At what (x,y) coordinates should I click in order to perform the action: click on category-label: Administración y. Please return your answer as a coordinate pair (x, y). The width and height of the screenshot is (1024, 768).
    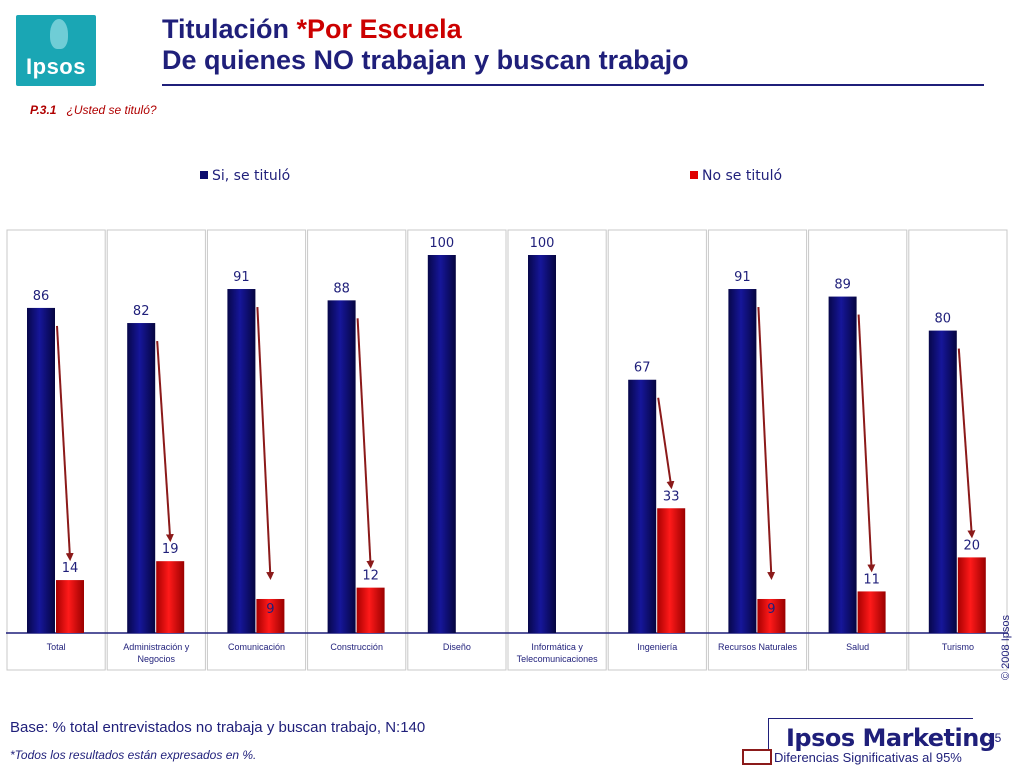
    Looking at the image, I should click on (156, 647).